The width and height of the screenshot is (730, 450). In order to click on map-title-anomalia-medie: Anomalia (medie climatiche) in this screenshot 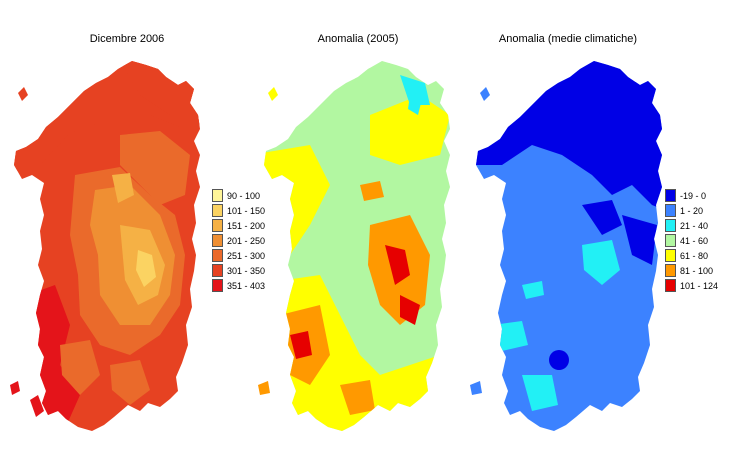, I will do `click(568, 39)`.